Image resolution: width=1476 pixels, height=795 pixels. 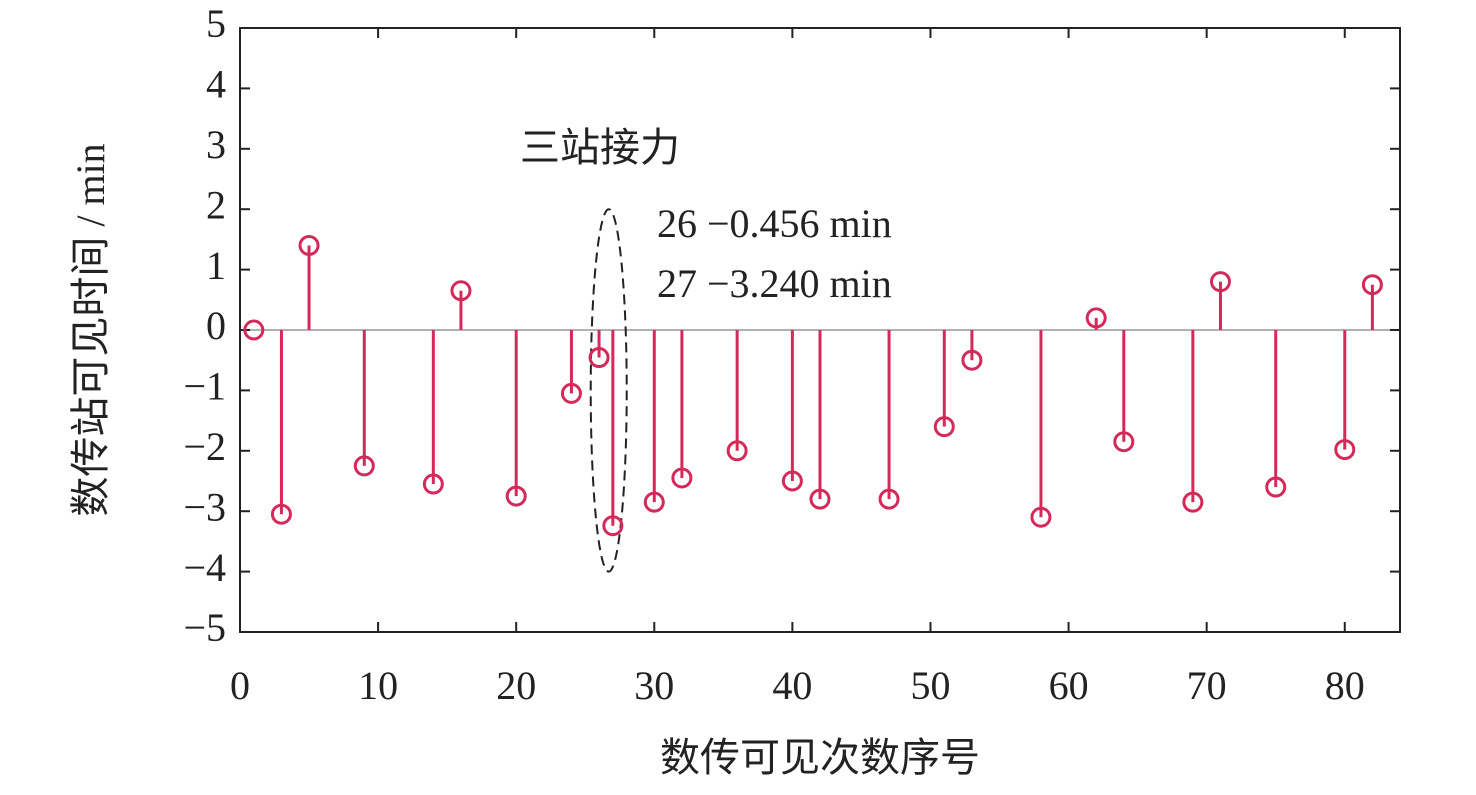 What do you see at coordinates (216, 144) in the screenshot?
I see `y-tick-label: 3` at bounding box center [216, 144].